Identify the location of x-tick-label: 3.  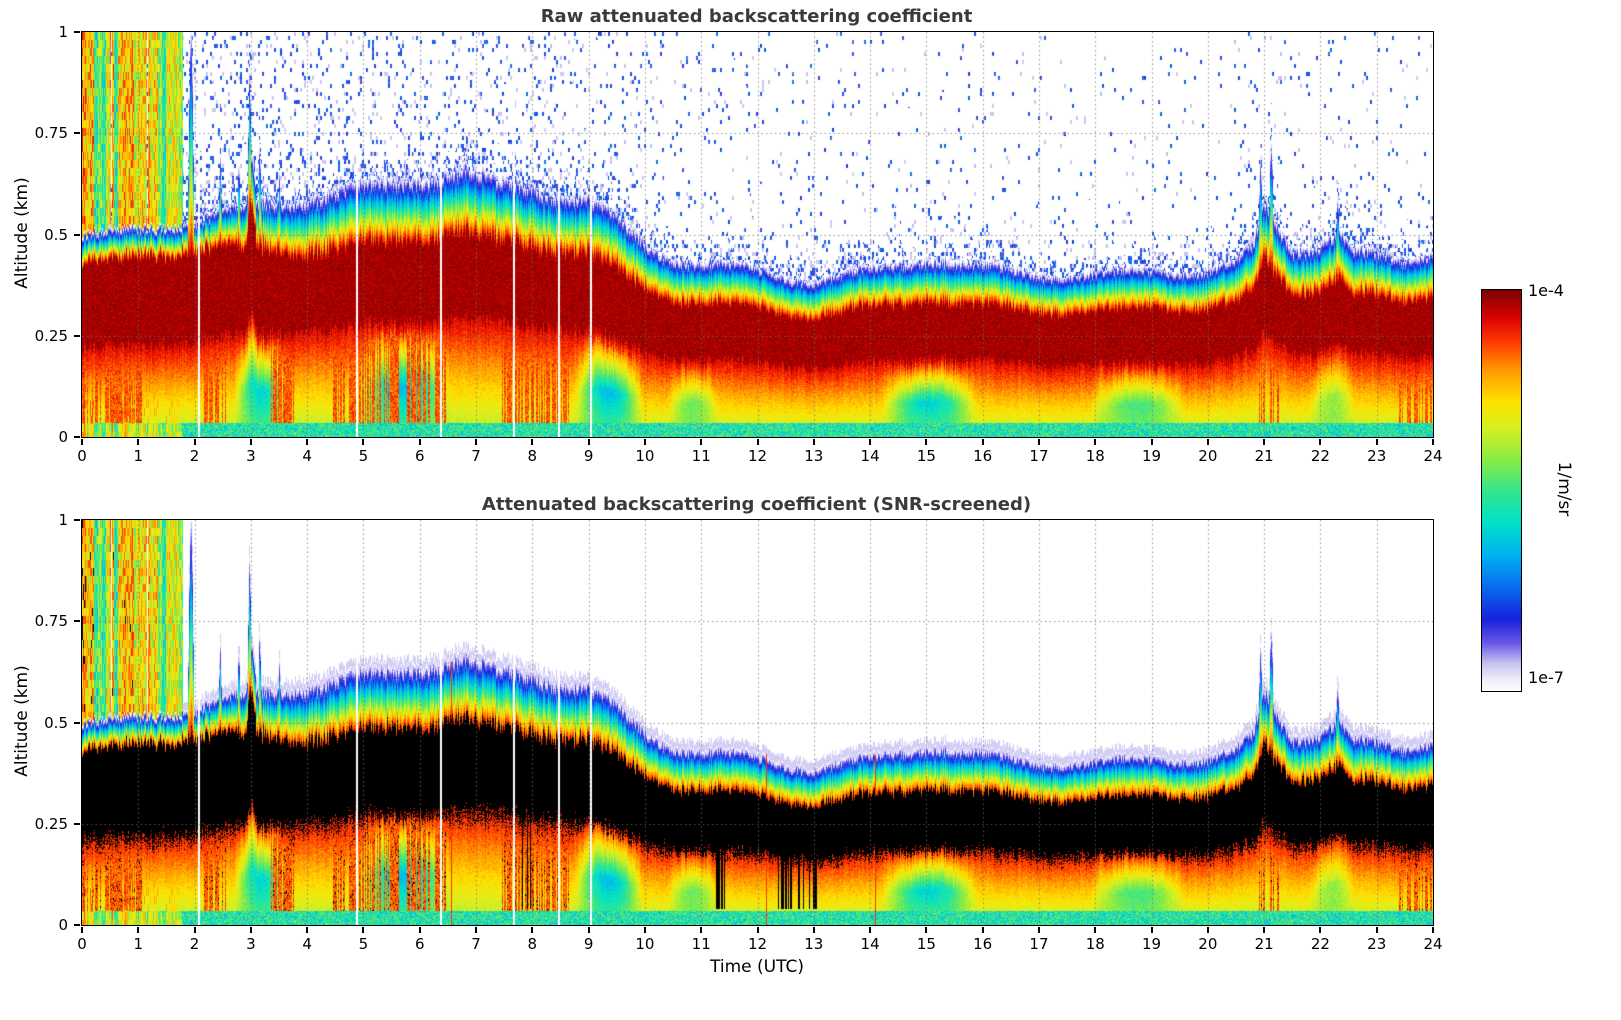
(251, 944).